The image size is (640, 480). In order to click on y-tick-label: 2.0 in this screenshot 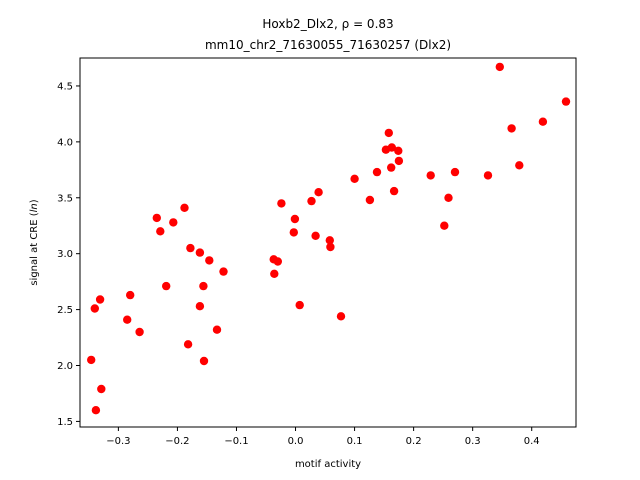, I will do `click(65, 366)`.